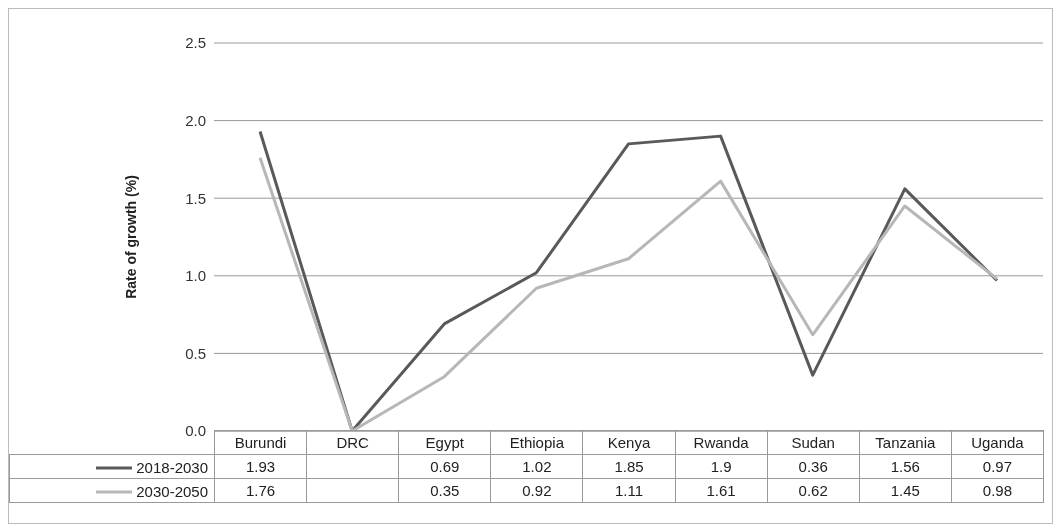 This screenshot has height=532, width=1059. Describe the element at coordinates (172, 468) in the screenshot. I see `legend-label: 2018-2030` at that location.